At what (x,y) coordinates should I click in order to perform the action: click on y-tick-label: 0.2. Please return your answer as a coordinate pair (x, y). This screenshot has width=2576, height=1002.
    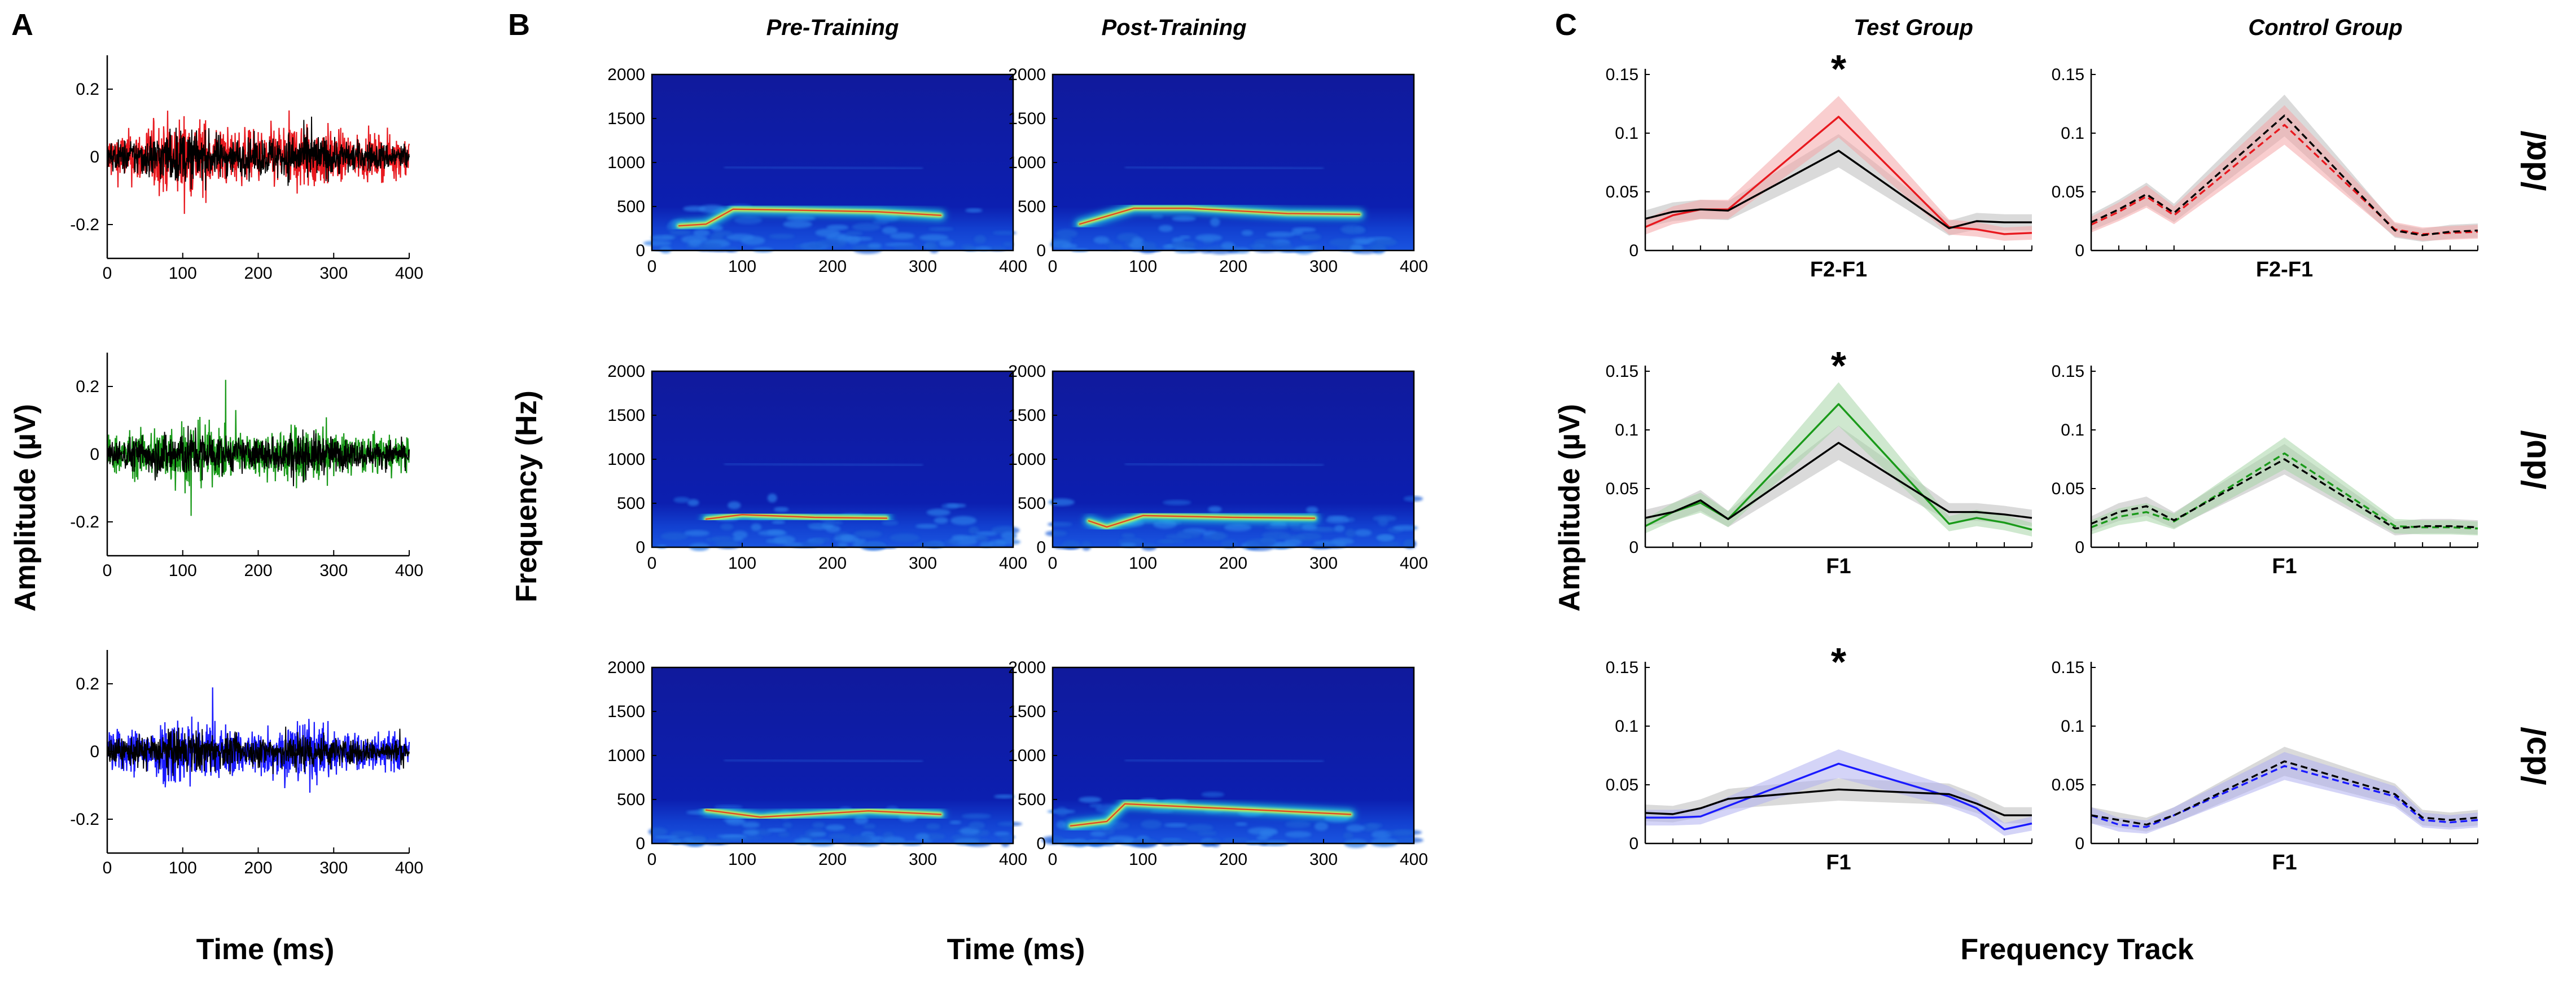
    Looking at the image, I should click on (87, 684).